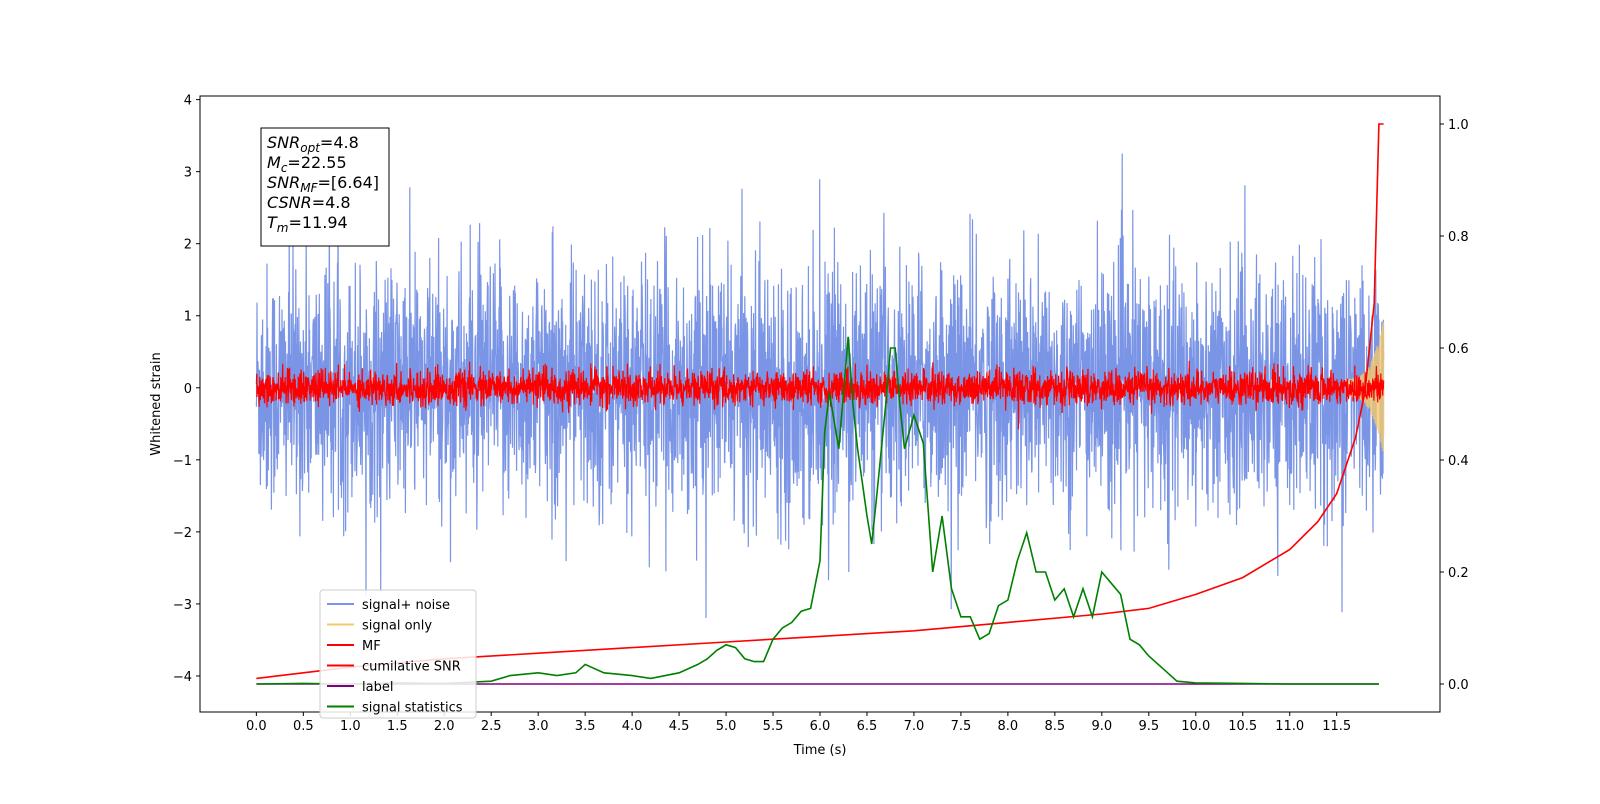 The height and width of the screenshot is (804, 1600). I want to click on x-tick-label: 4.0, so click(632, 726).